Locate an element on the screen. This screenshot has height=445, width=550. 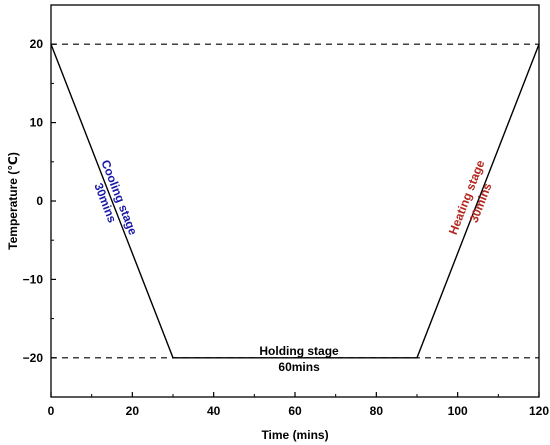
x-tick-label: 120 is located at coordinates (539, 411).